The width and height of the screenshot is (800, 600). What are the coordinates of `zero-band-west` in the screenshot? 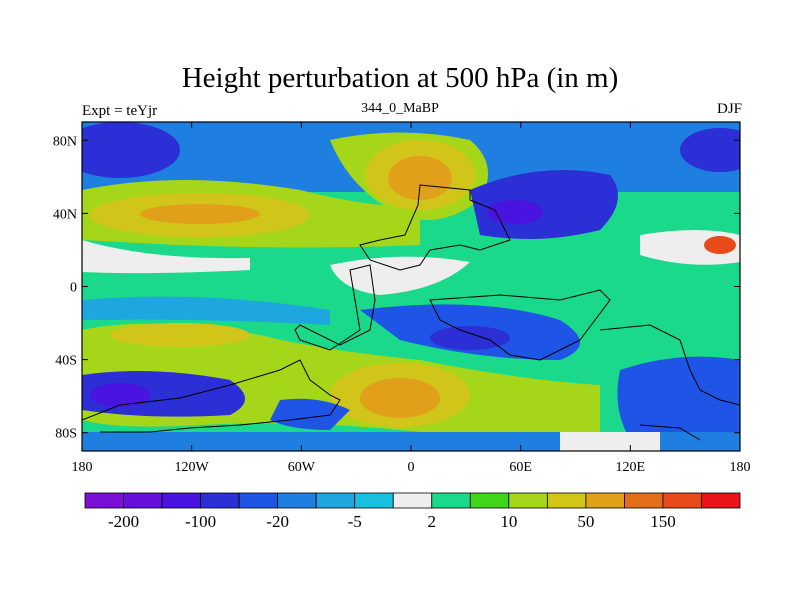 It's located at (166, 257).